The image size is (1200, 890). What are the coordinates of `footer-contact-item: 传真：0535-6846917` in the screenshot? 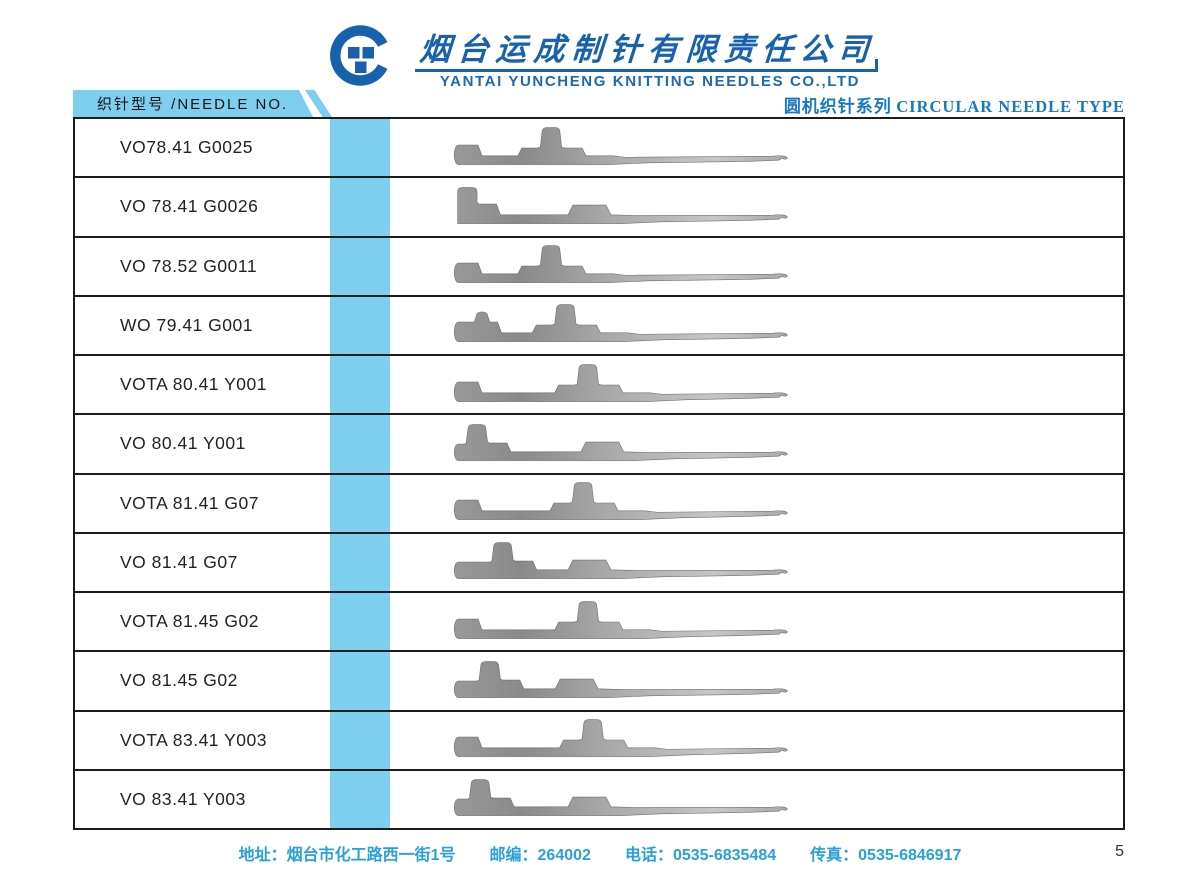 It's located at (886, 855).